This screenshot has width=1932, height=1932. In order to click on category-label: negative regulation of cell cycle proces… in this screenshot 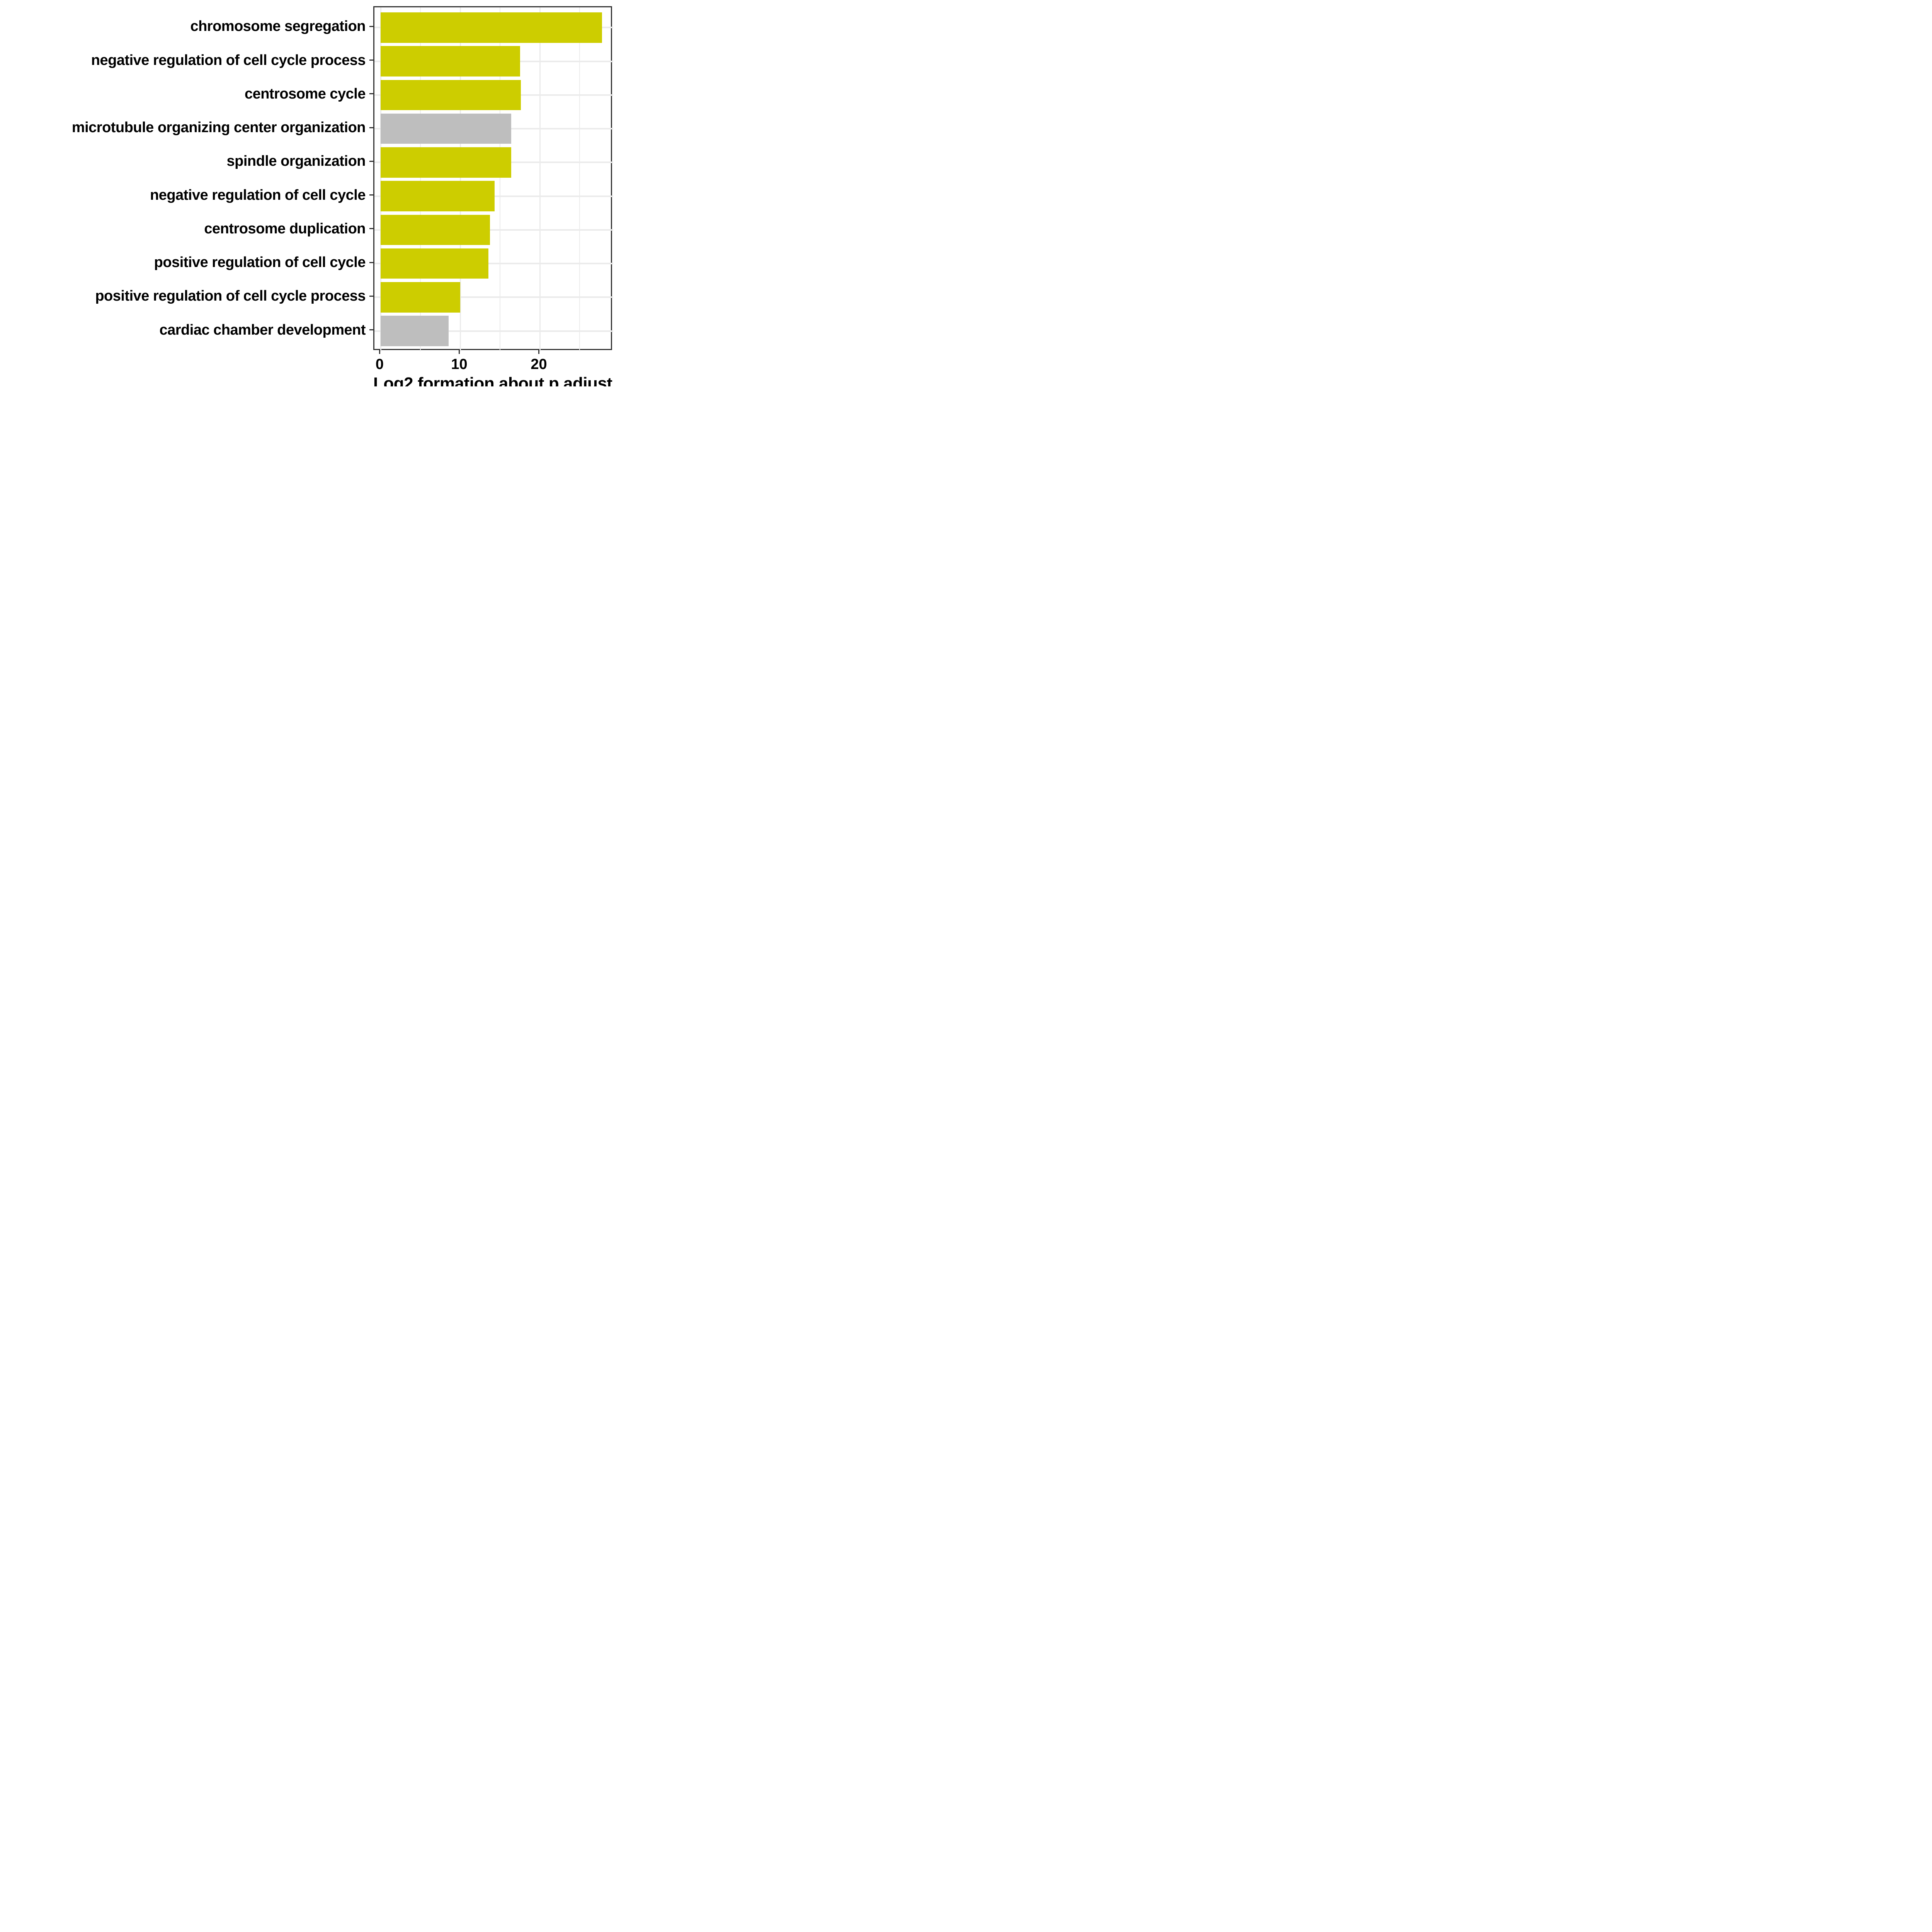, I will do `click(228, 60)`.